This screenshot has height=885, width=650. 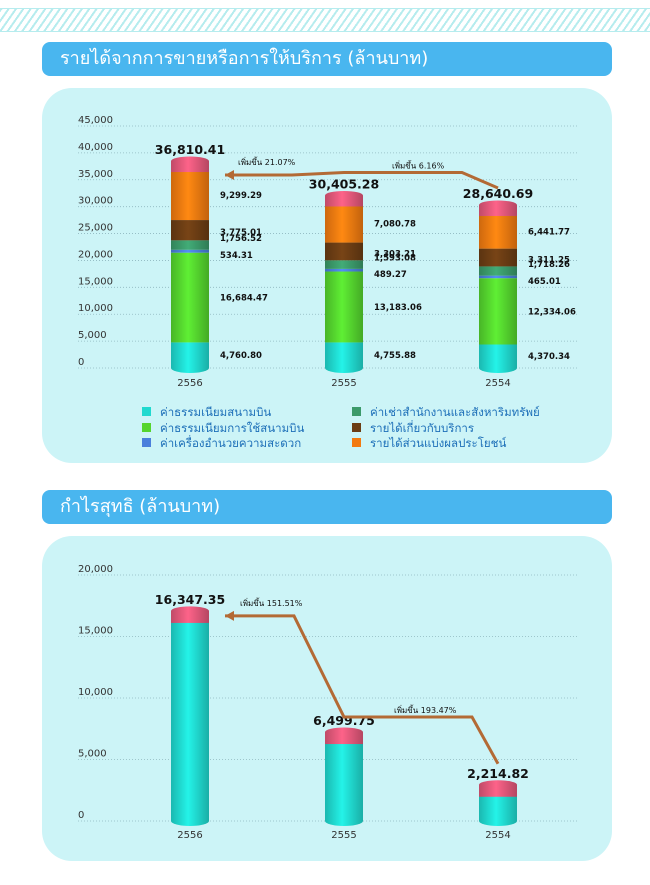 I want to click on segment-value-label: 9,299.29, so click(x=241, y=196).